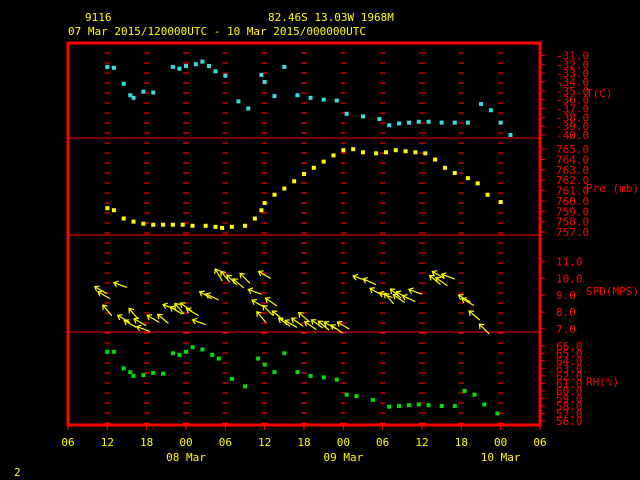  I want to click on x-tick-label: 12, so click(421, 442).